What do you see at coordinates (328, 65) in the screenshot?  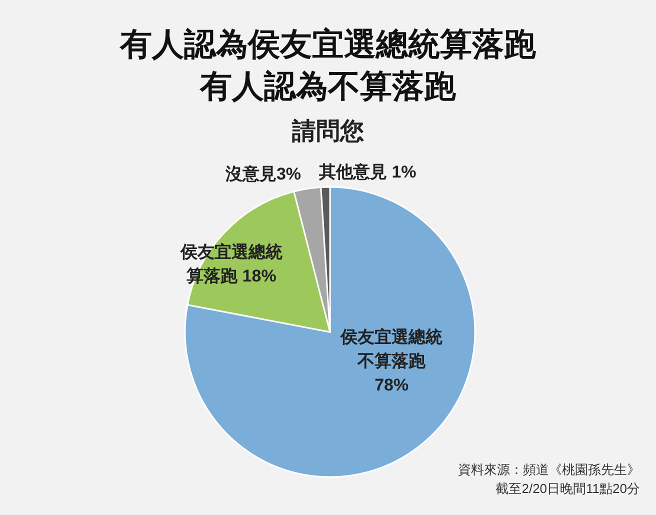 I see `chart-title: 有人認為侯友宜選總統算落跑有人認為不算落跑` at bounding box center [328, 65].